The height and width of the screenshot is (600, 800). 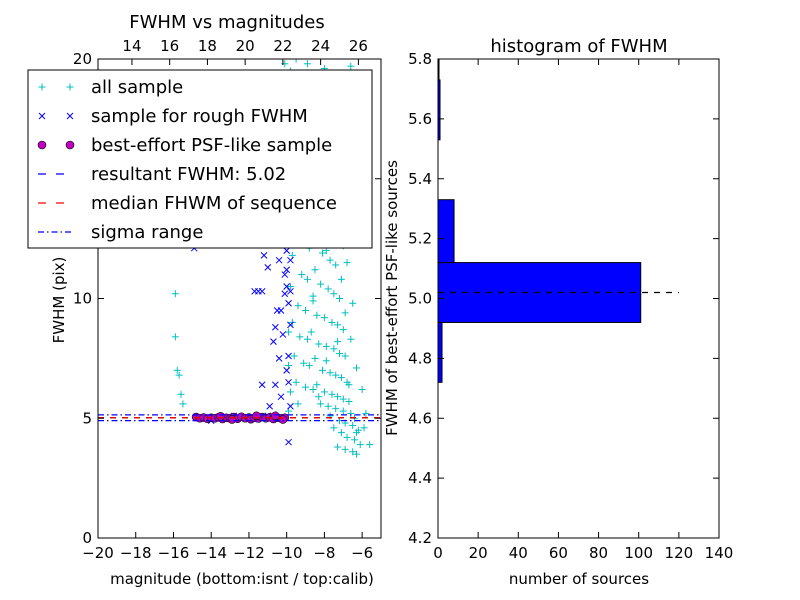 I want to click on top-tick-label: 22, so click(x=282, y=46).